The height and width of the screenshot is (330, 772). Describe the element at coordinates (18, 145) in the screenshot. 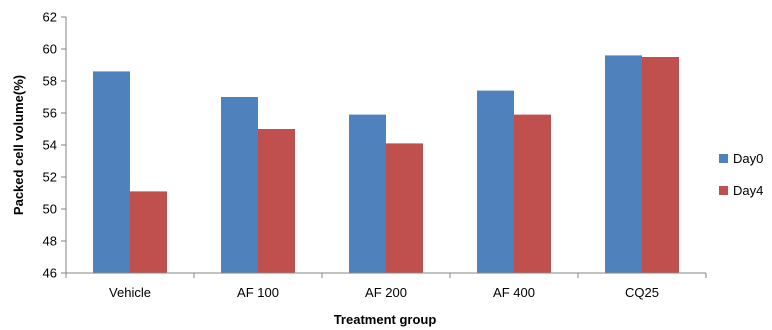

I see `y-axis-title: Packed cell volume(%)` at that location.